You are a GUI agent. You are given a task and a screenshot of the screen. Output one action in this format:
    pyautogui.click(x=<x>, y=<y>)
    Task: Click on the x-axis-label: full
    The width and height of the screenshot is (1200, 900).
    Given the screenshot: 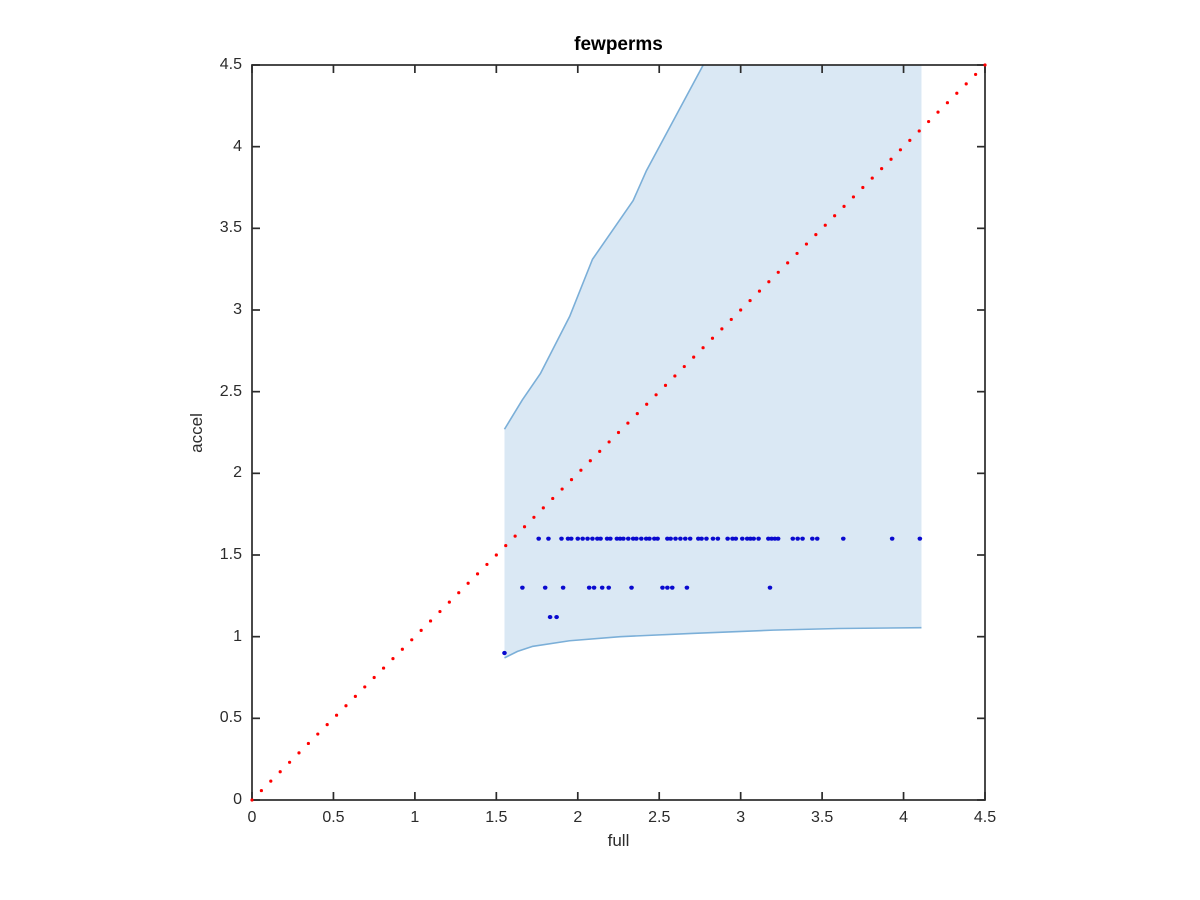 What is the action you would take?
    pyautogui.click(x=618, y=840)
    